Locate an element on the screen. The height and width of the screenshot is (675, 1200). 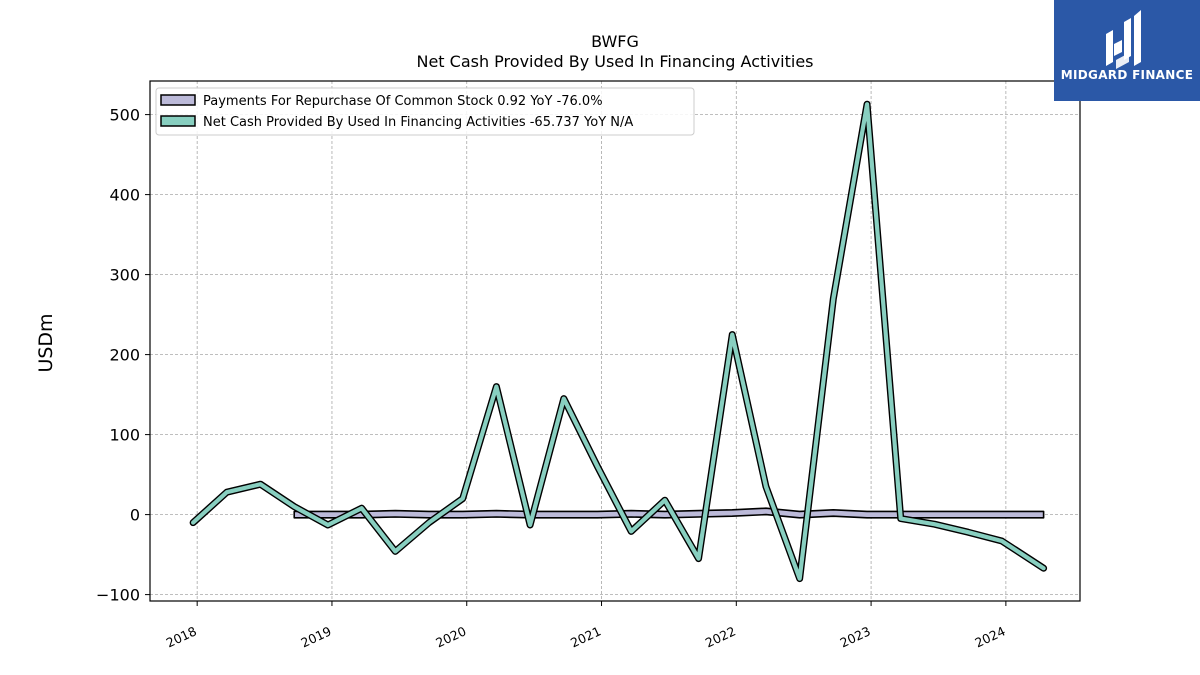
x-tick-label: 2018 is located at coordinates (181, 636).